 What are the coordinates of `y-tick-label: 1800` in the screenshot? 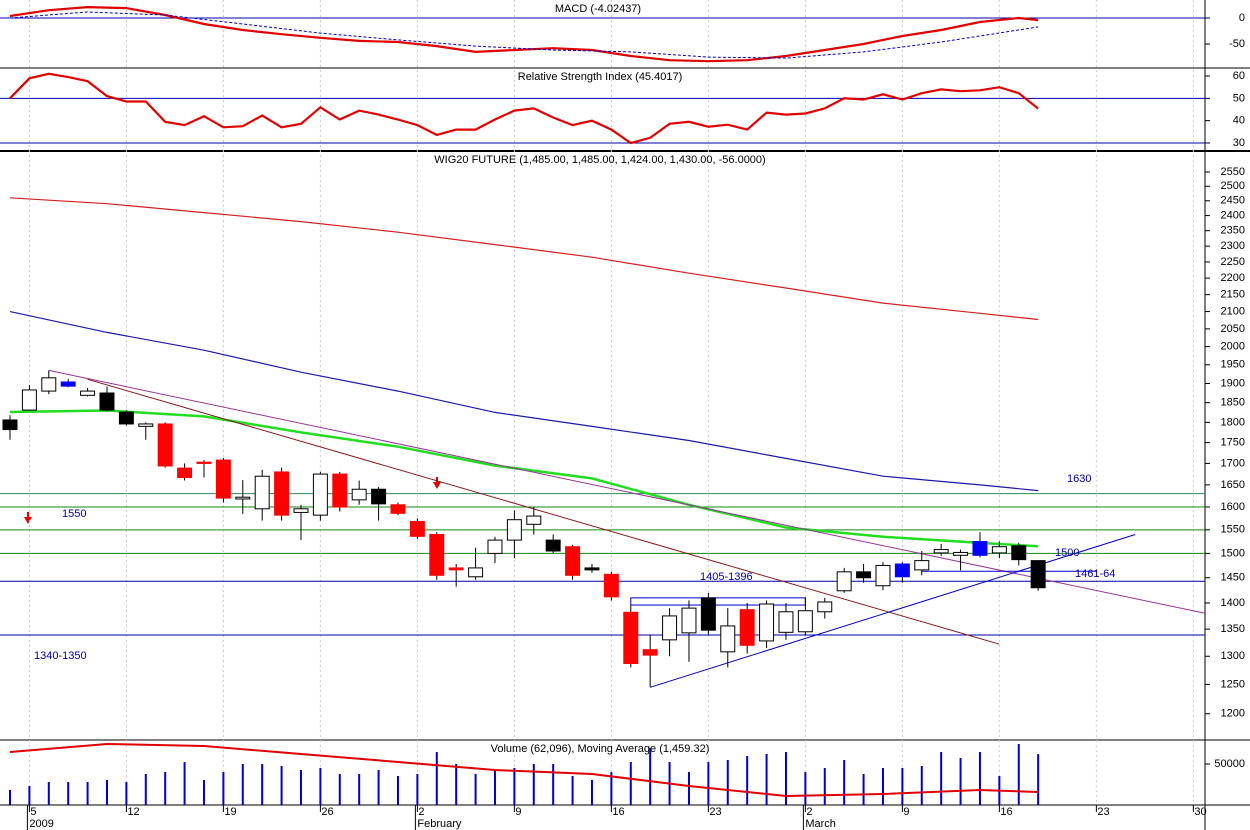 It's located at (1233, 422).